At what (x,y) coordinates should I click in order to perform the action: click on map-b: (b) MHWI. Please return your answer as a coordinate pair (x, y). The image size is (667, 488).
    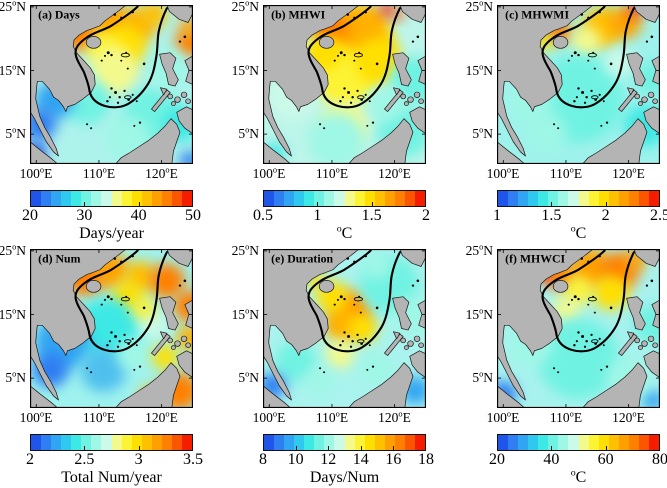
    Looking at the image, I should click on (344, 84).